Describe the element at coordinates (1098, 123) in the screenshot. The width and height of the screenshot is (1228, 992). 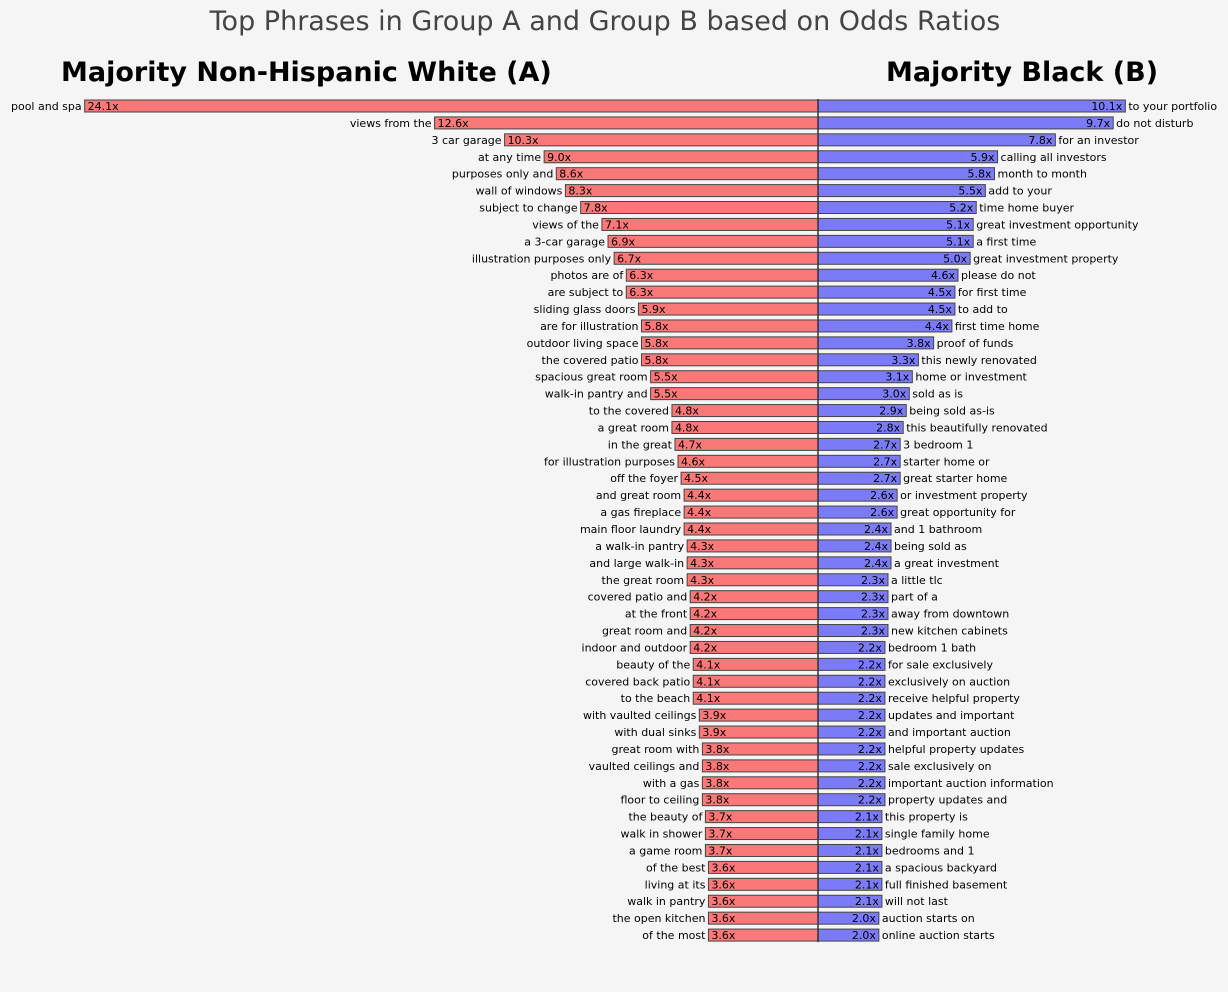
I see `value-label-group-b: 9.7x` at that location.